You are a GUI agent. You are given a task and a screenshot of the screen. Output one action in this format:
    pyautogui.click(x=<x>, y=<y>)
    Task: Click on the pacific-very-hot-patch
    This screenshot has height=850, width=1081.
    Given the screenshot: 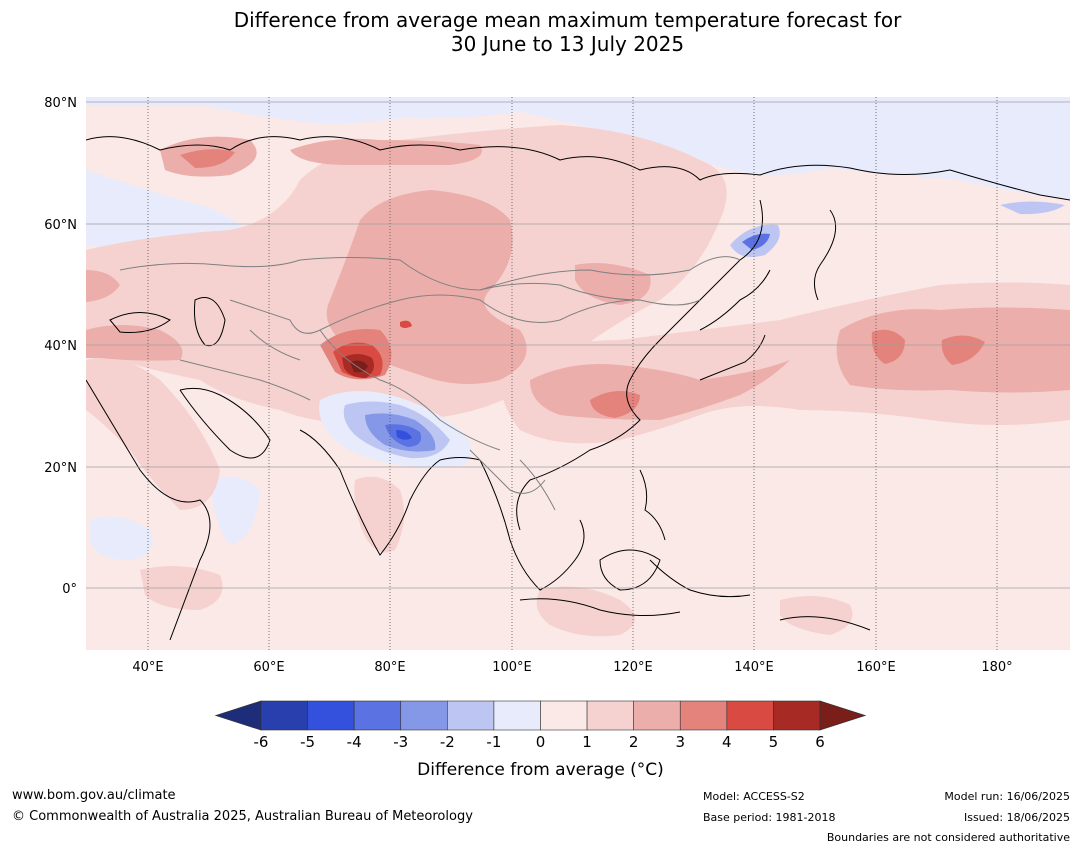 What is the action you would take?
    pyautogui.click(x=888, y=346)
    